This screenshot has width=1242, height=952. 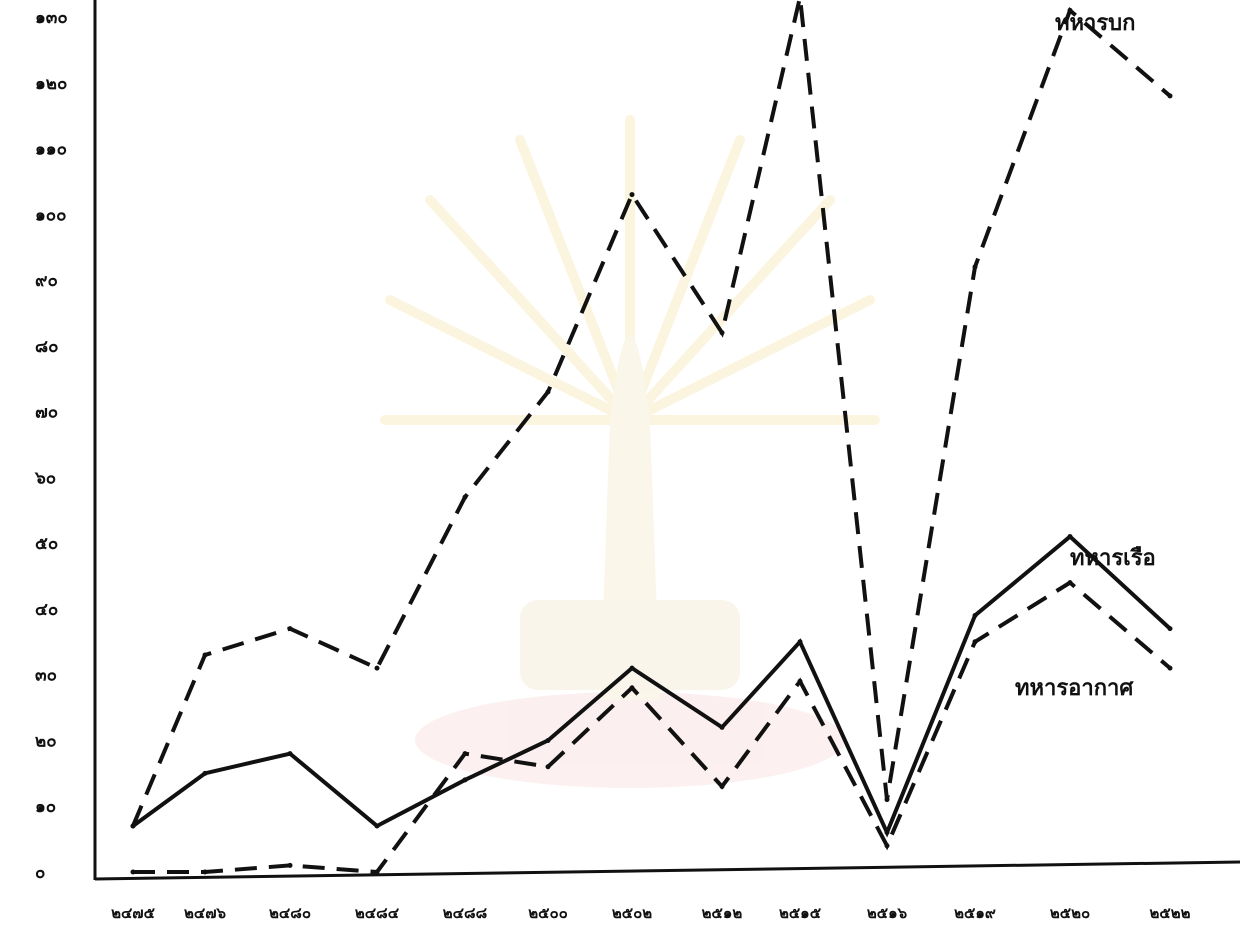 I want to click on x-axis, so click(x=667, y=870).